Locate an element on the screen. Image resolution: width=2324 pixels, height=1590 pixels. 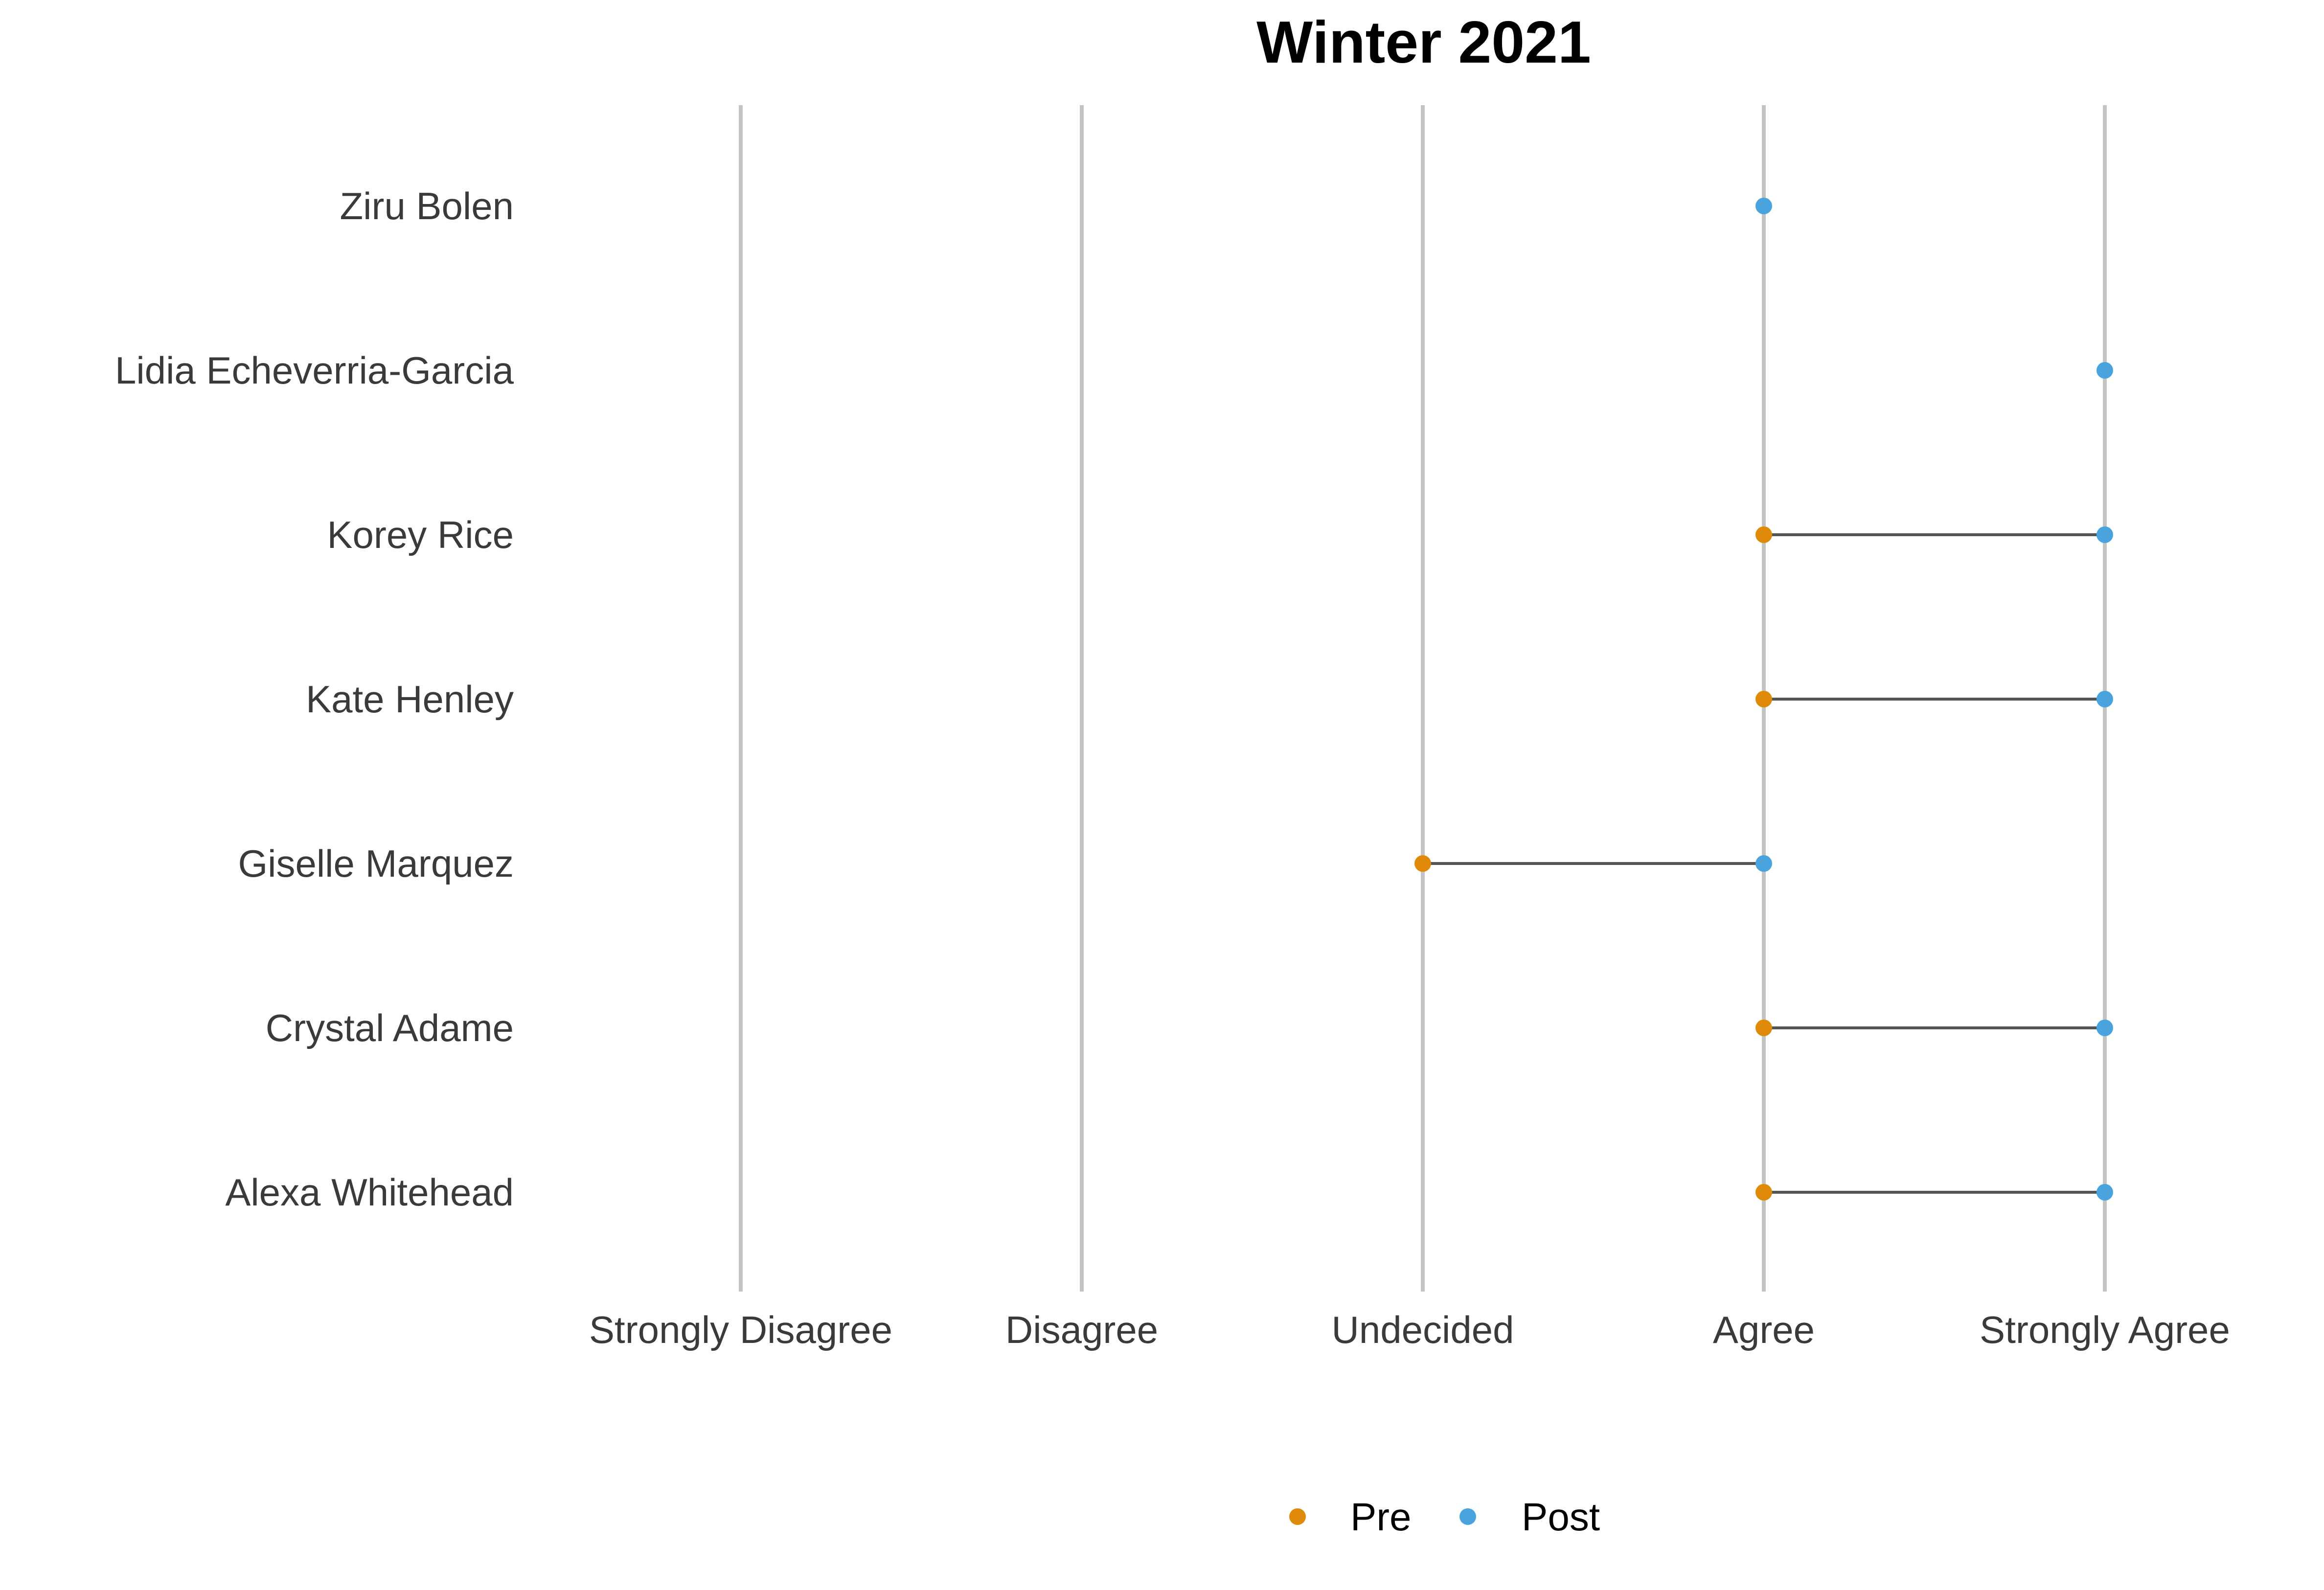
row-label-alexa-whitehead: Alexa Whitehead is located at coordinates (370, 1193).